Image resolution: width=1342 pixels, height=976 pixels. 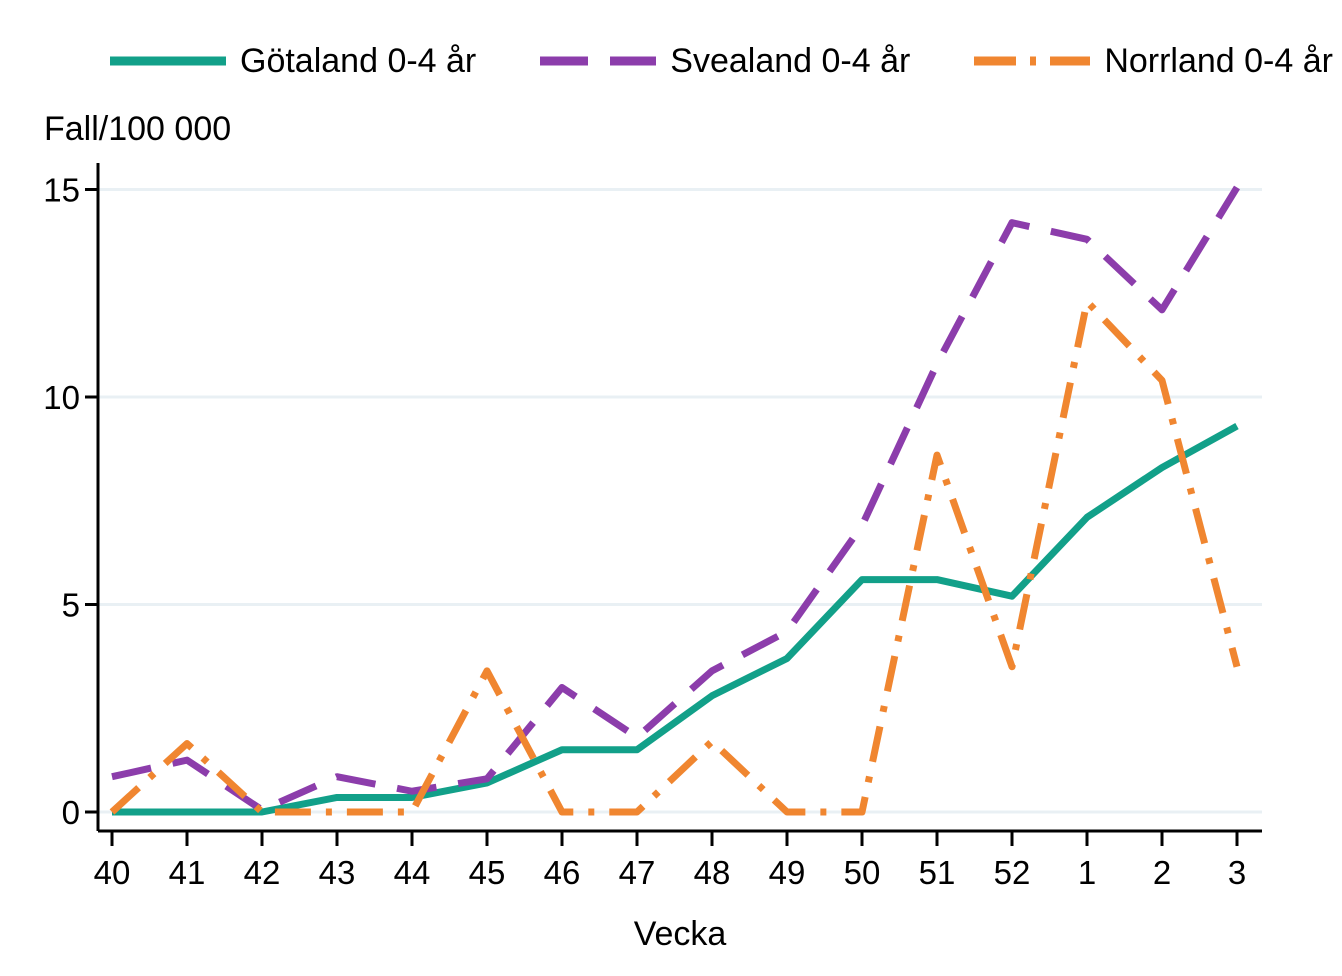 I want to click on x-tick-label: 50, so click(x=862, y=872).